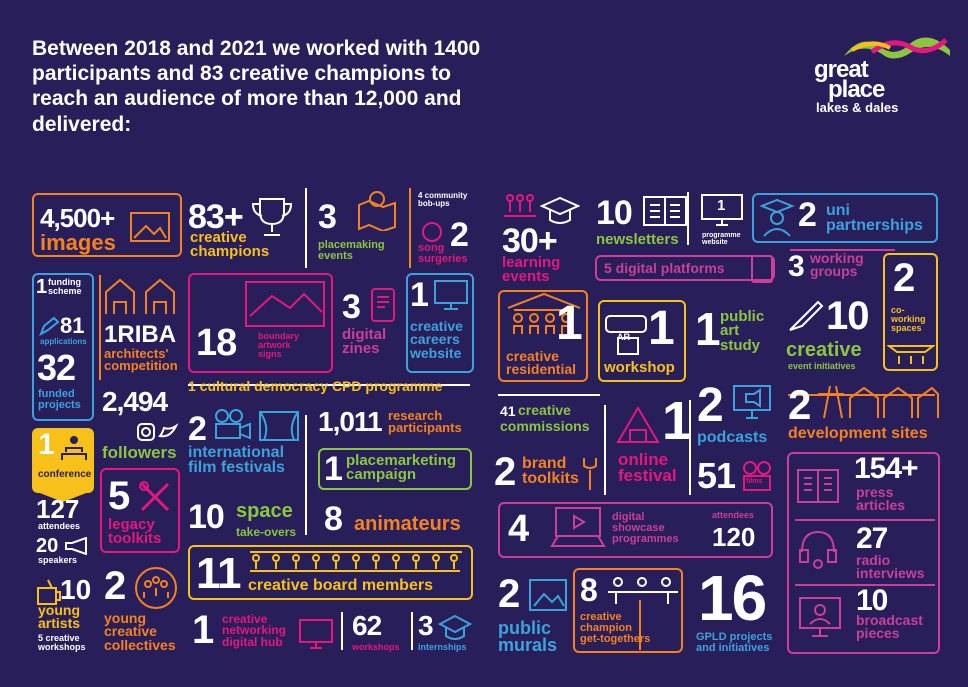  I want to click on residential-label: creative residential, so click(541, 363).